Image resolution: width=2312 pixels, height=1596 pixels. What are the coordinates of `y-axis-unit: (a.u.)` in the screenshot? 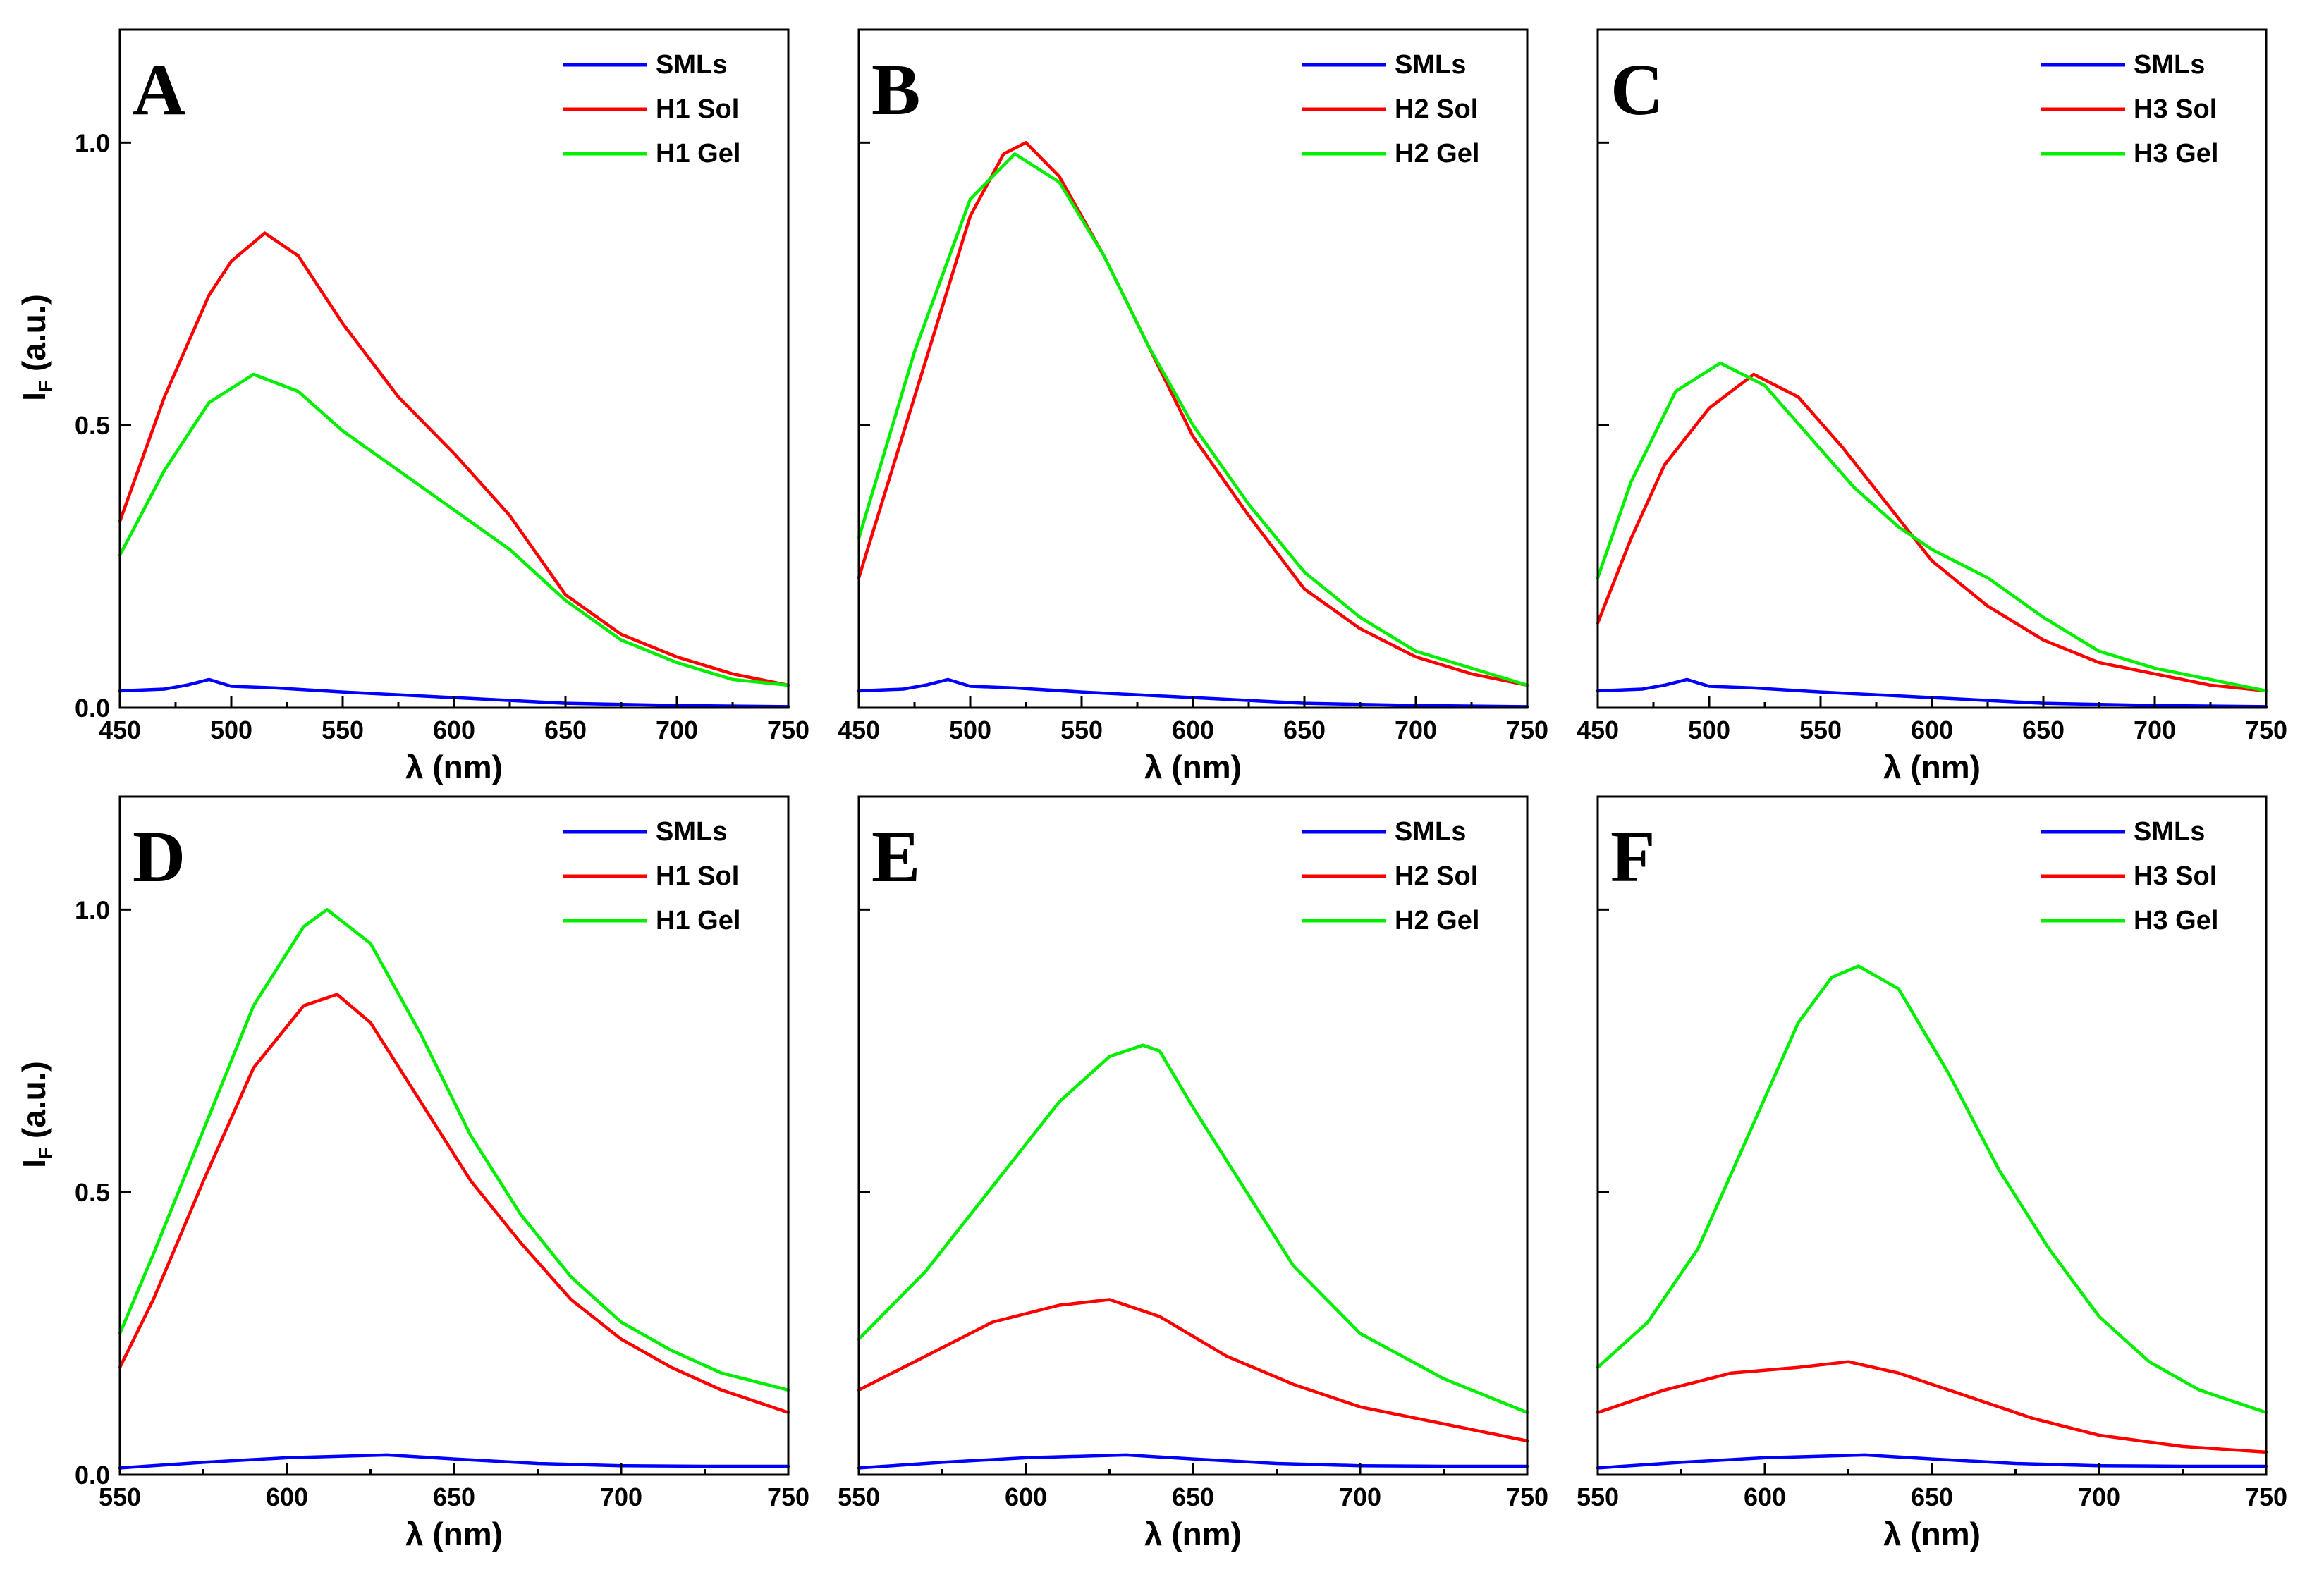 It's located at (34, 1099).